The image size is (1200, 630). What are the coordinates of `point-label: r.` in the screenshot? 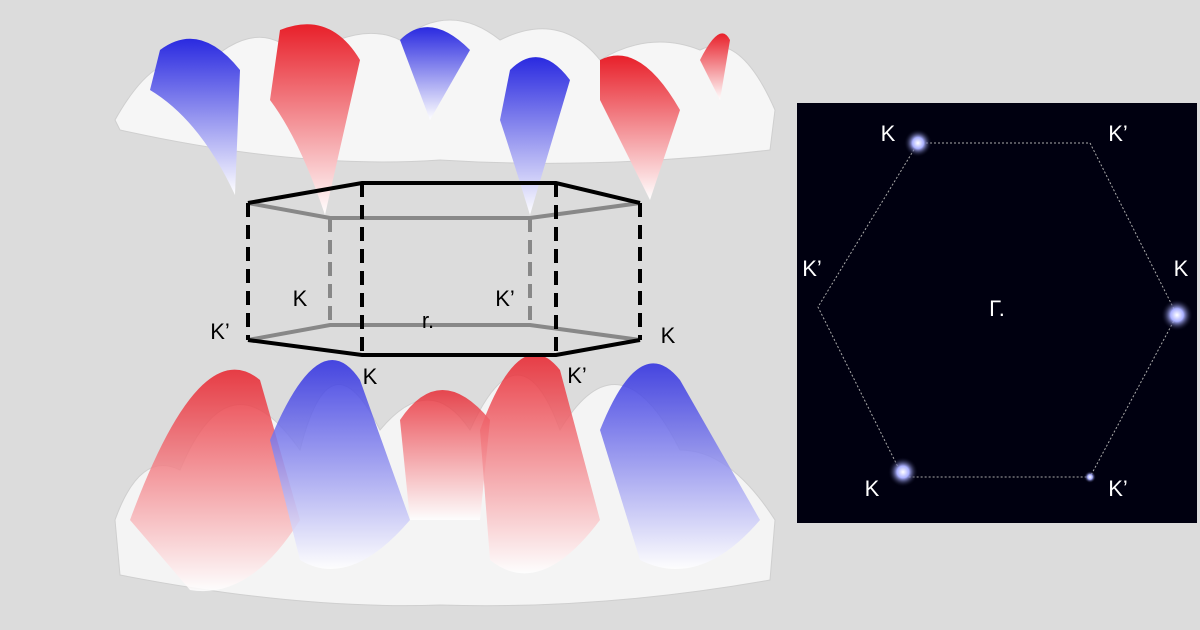 It's located at (428, 320).